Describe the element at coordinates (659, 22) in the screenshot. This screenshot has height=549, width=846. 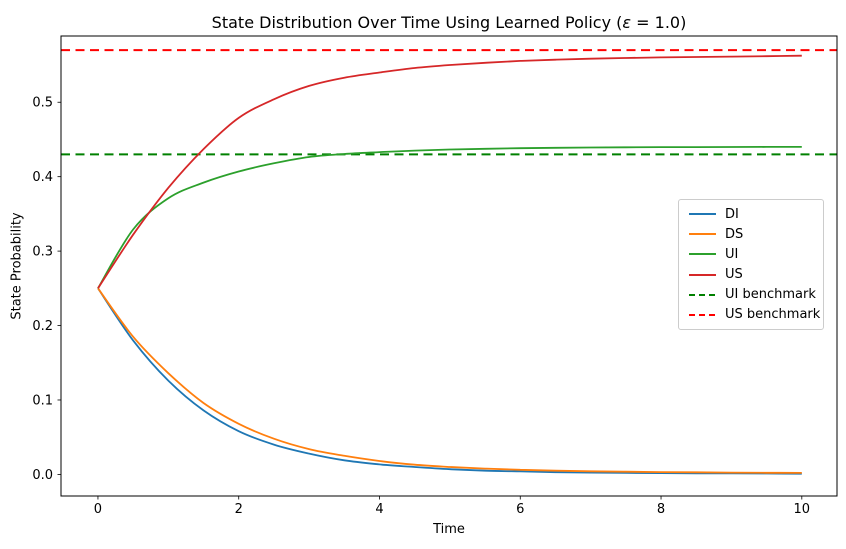
I see `chart-title-suffix: = 1.0)` at that location.